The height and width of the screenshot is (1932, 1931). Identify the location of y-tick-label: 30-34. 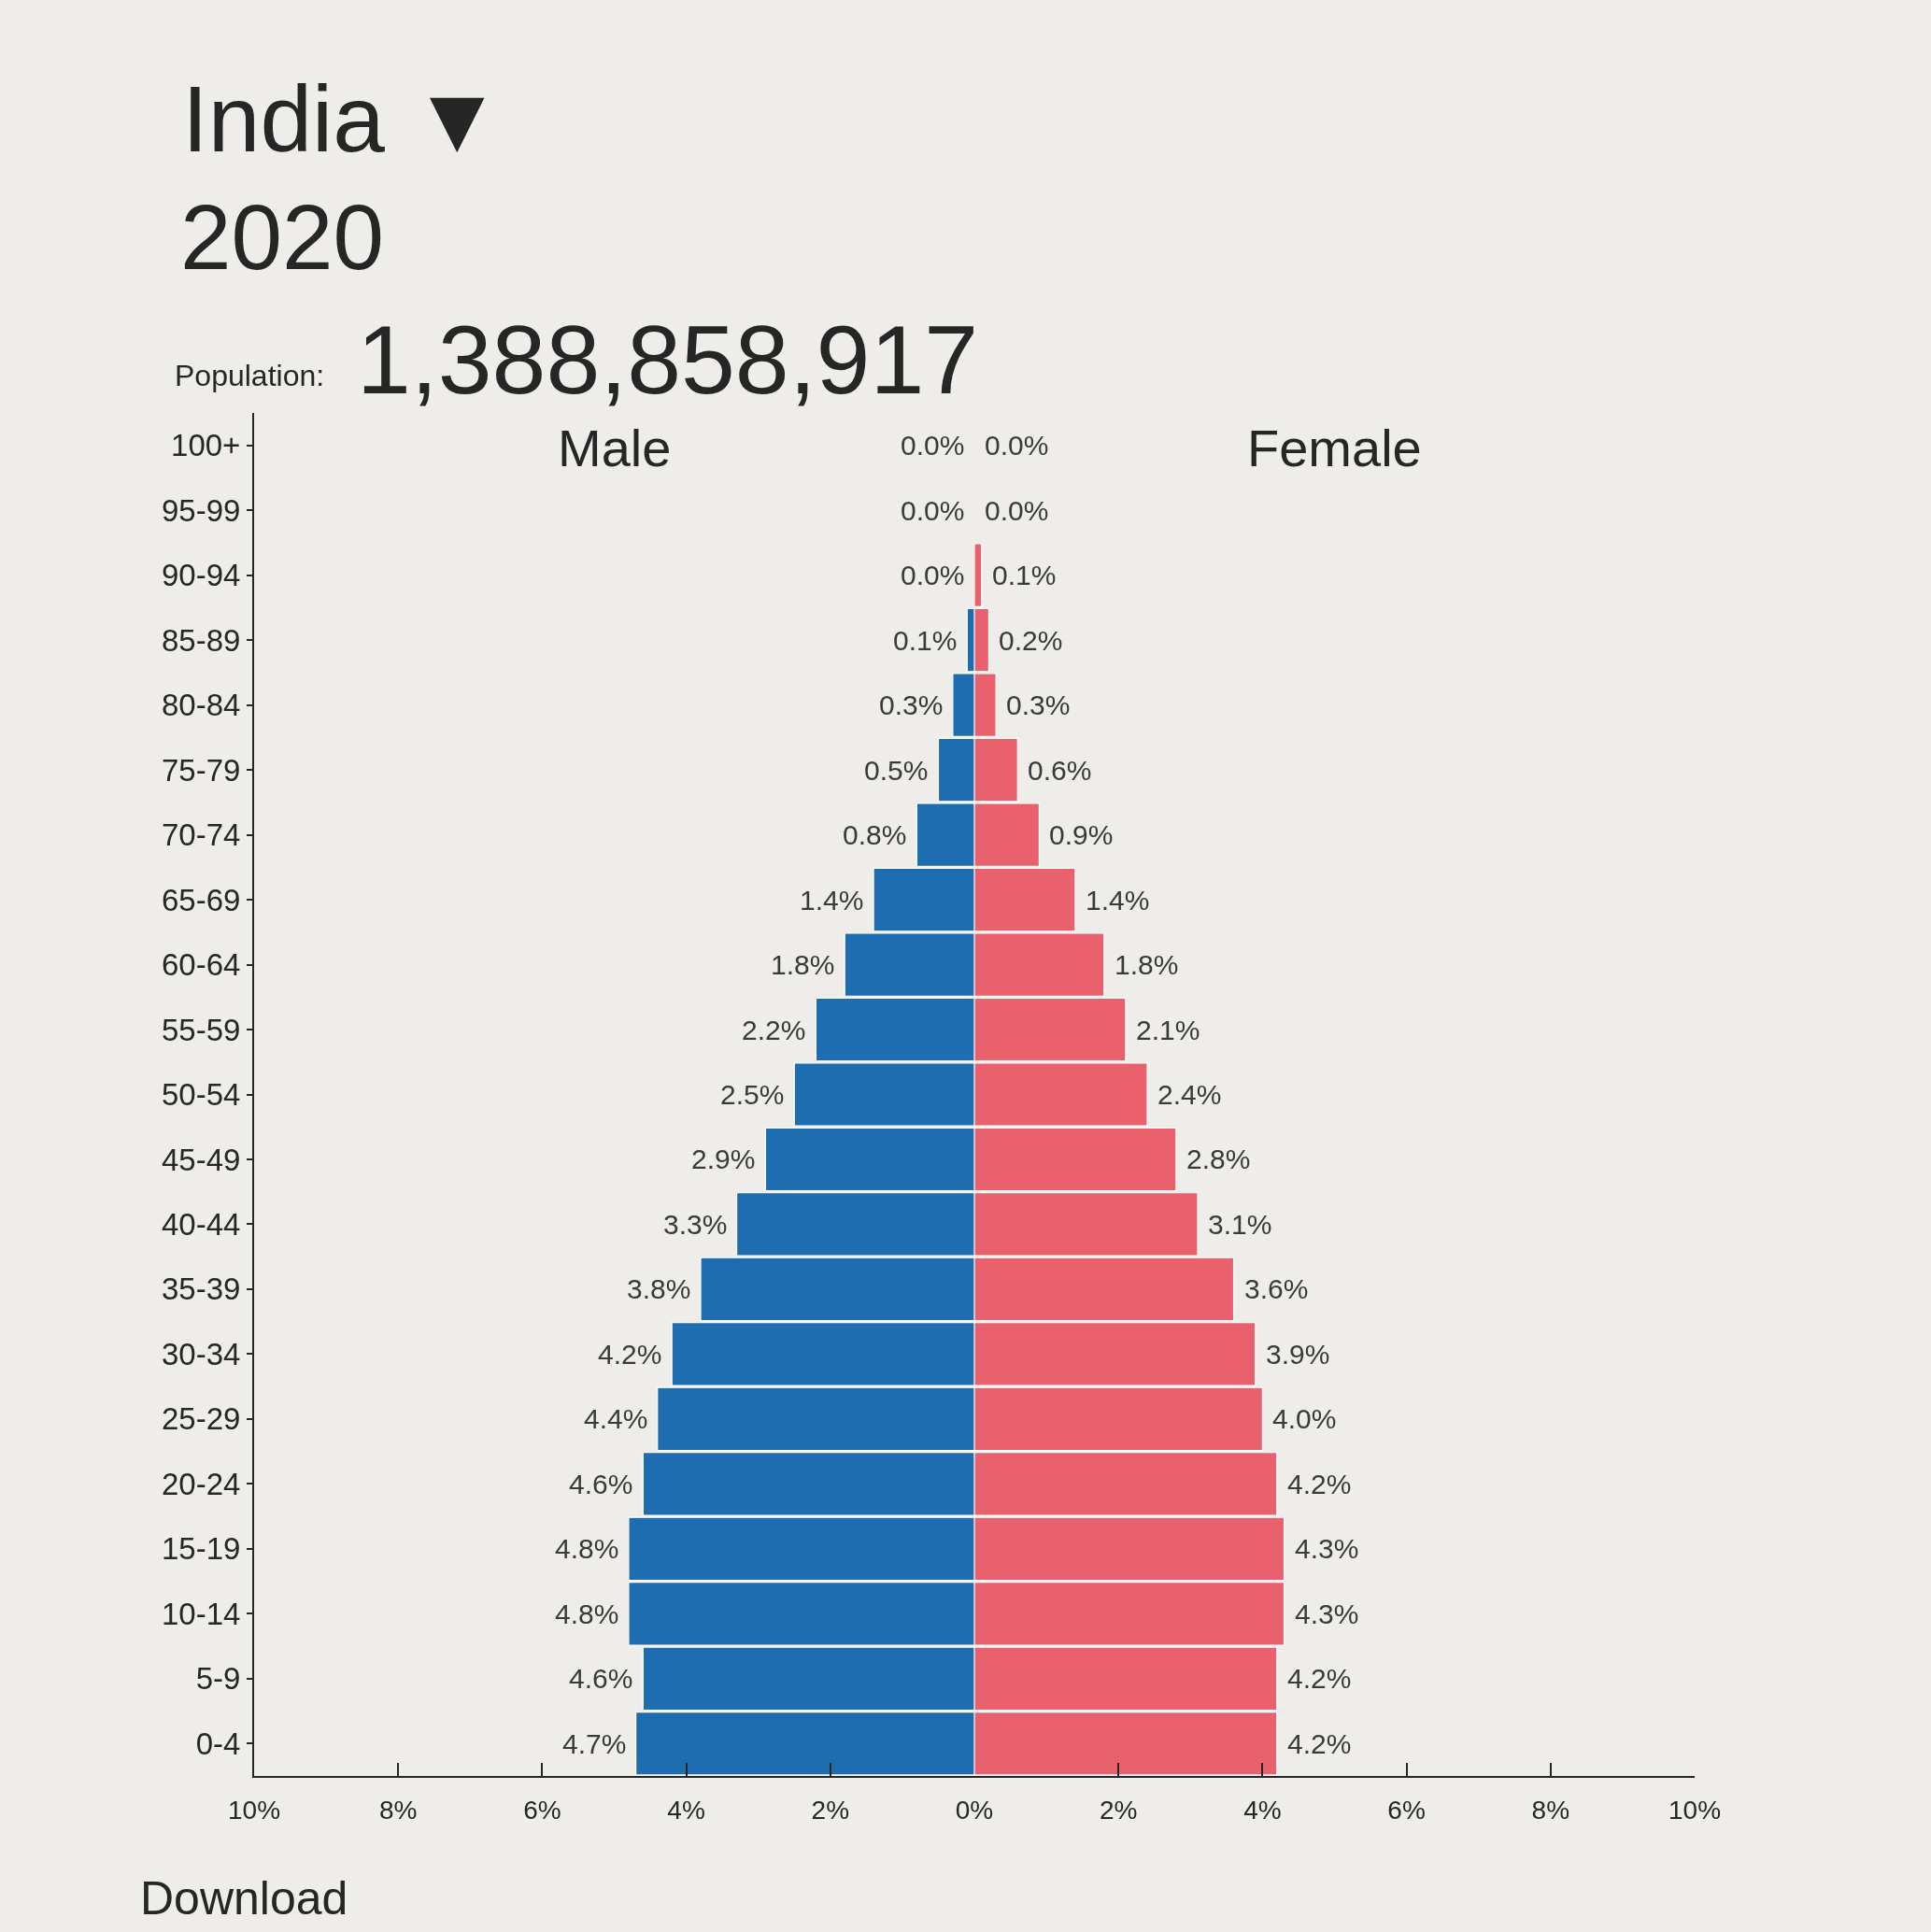
(201, 1353).